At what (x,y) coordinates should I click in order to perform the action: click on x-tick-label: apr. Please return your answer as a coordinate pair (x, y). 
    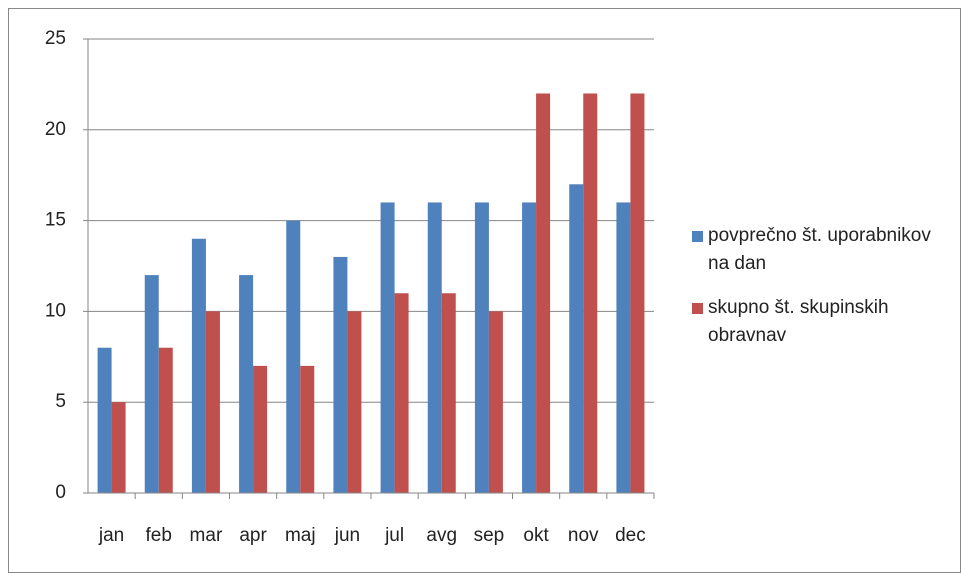
    Looking at the image, I should click on (253, 535).